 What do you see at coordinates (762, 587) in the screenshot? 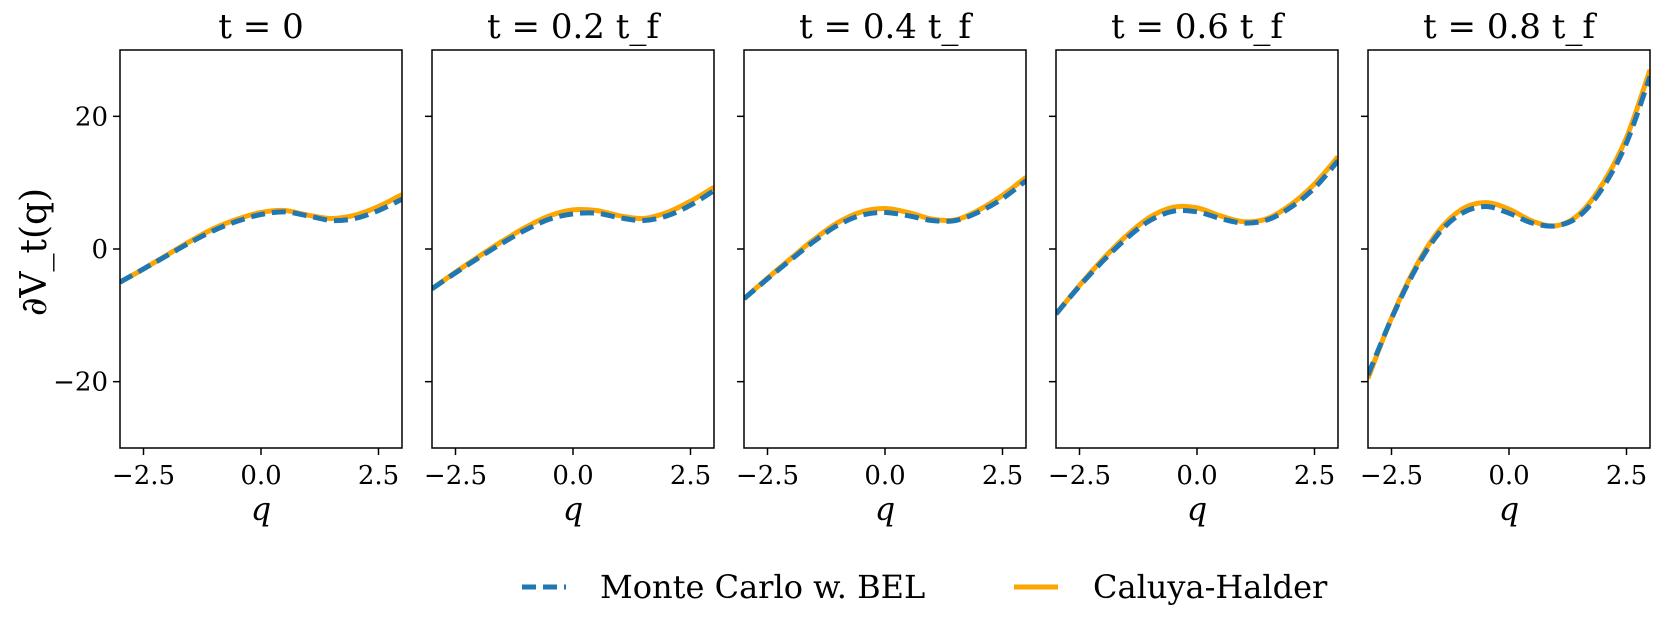
I see `legend-label-monte-carlo: Monte Carlo w. BEL` at bounding box center [762, 587].